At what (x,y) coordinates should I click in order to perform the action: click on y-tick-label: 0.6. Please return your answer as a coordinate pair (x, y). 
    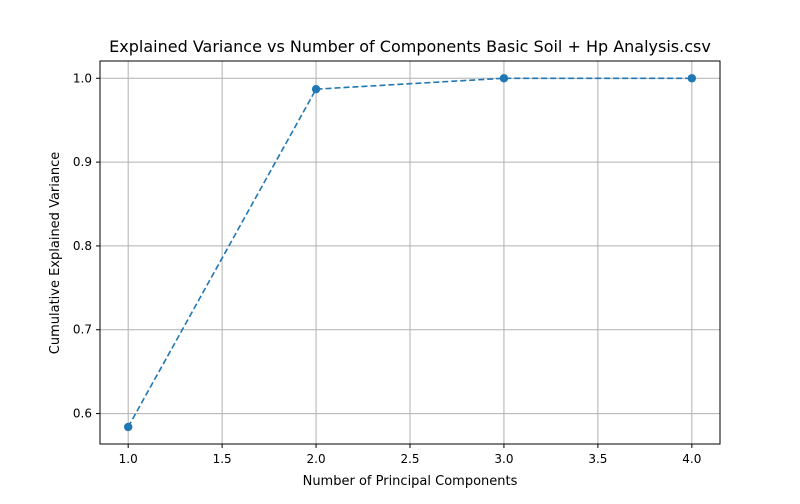
    Looking at the image, I should click on (82, 414).